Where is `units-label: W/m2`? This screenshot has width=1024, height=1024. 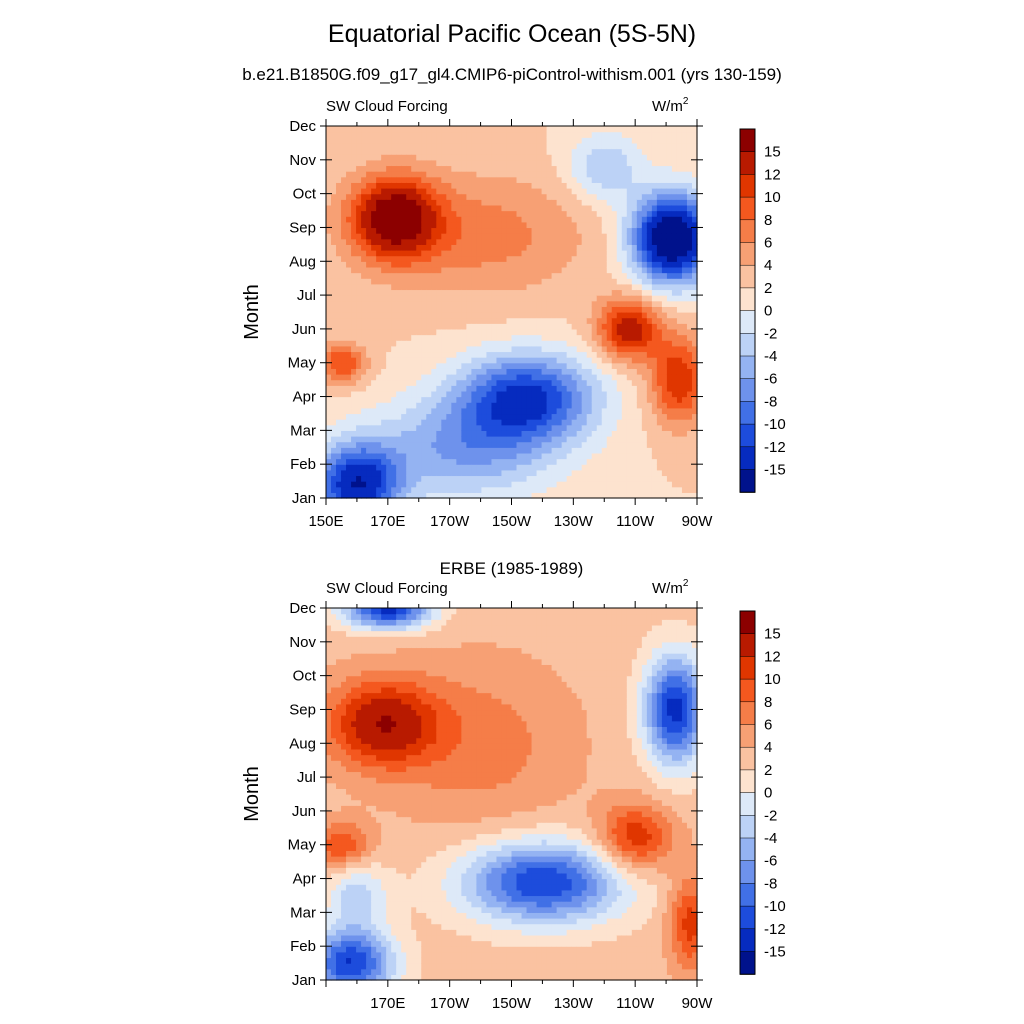 units-label: W/m2 is located at coordinates (670, 587).